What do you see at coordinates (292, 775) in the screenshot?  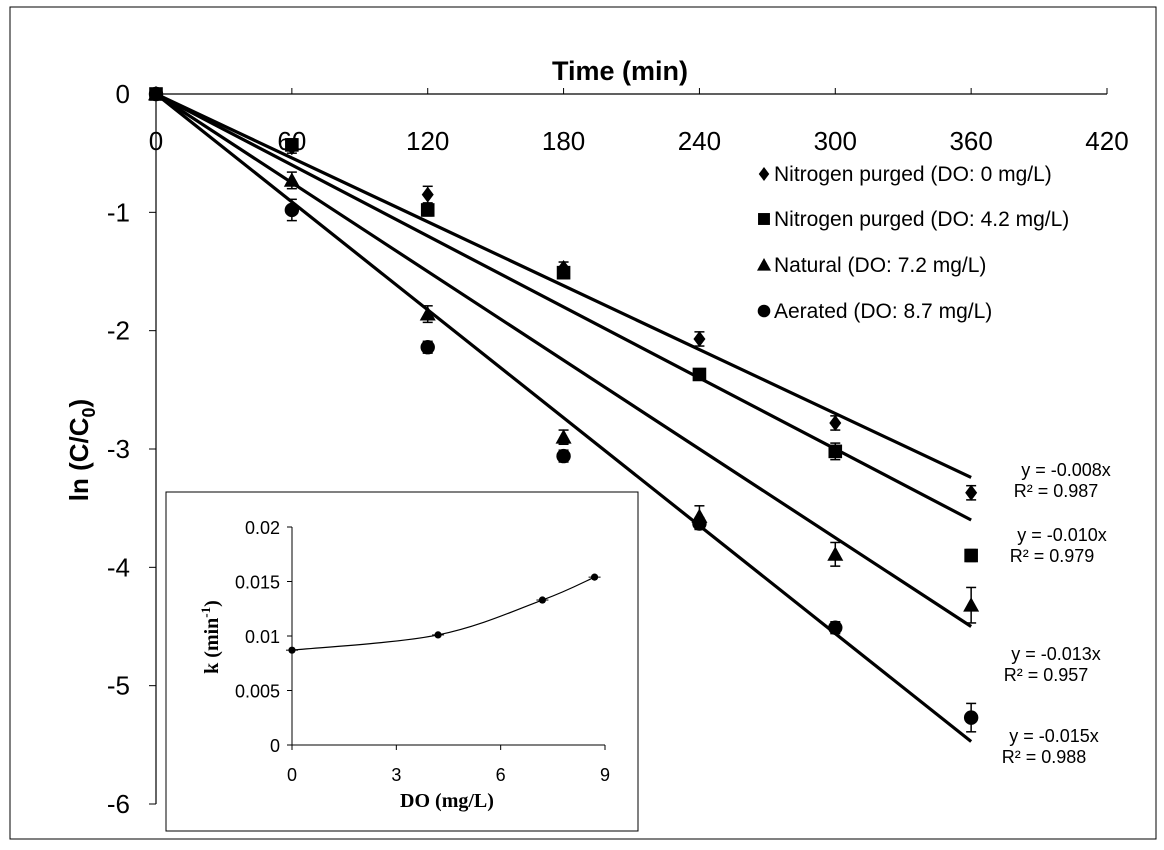 I see `inset-x-tick-label: 0` at bounding box center [292, 775].